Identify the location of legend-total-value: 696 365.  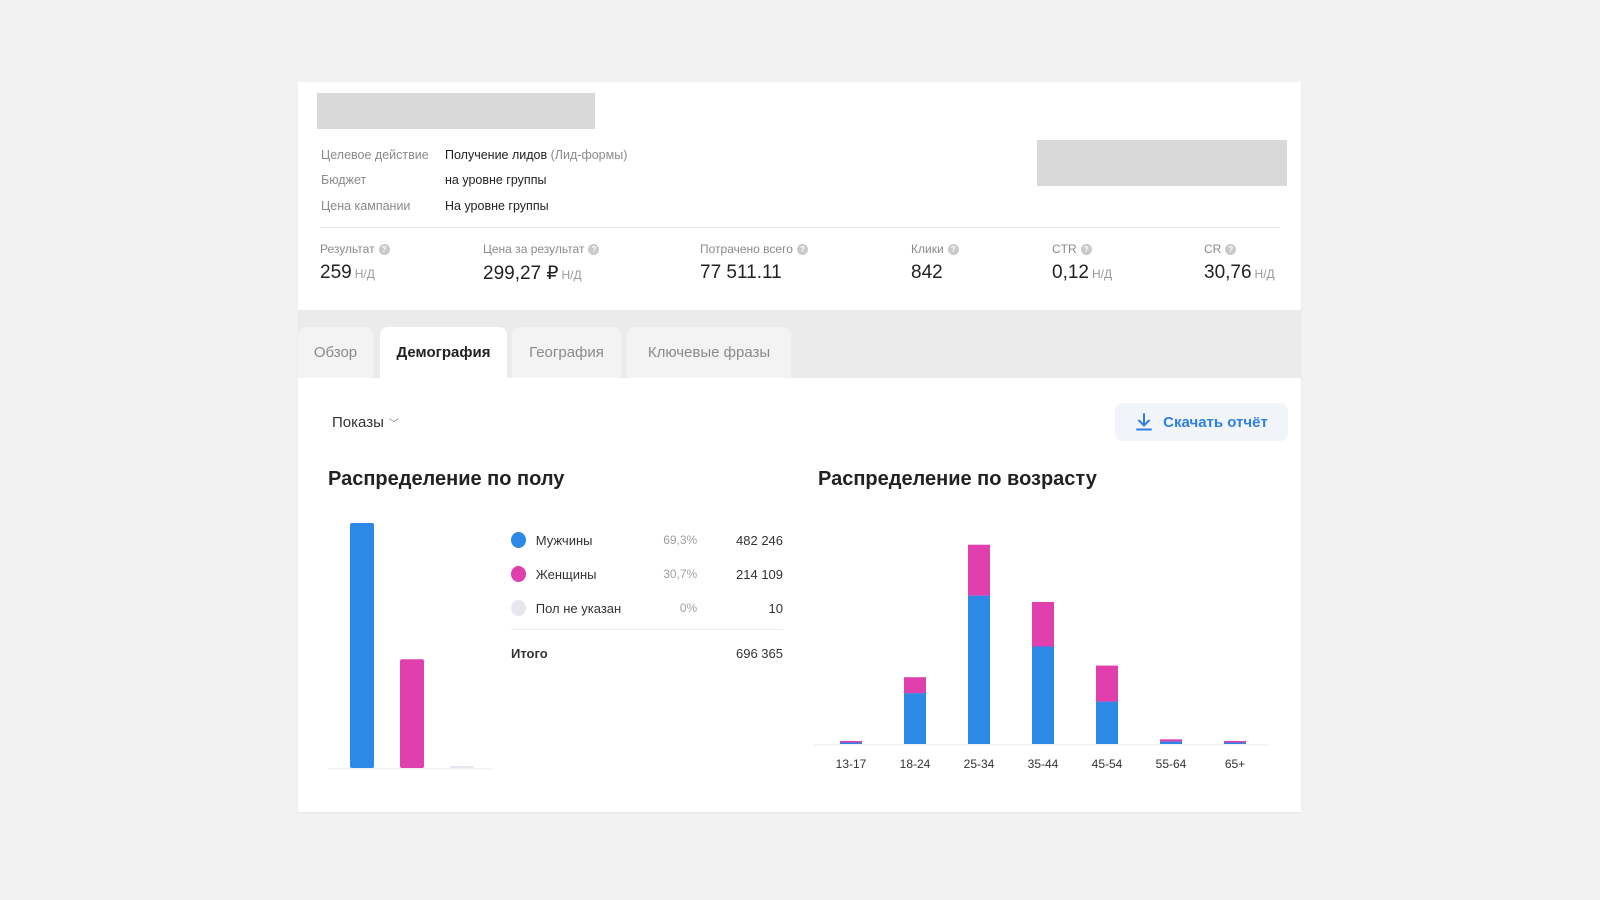
(759, 653).